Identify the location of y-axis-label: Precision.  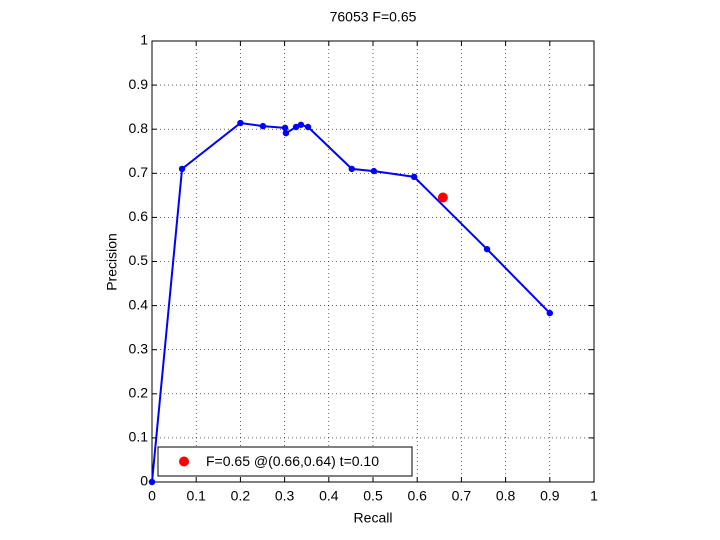
(112, 262).